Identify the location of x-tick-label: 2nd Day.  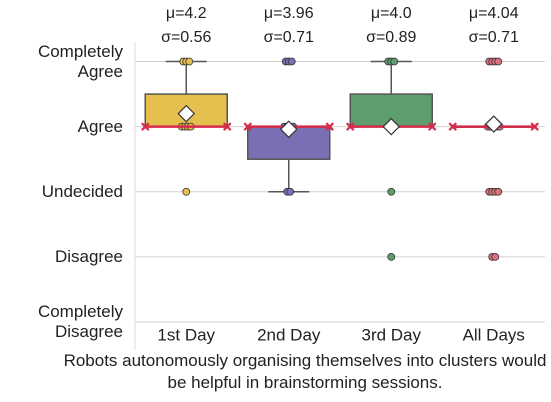
(289, 334).